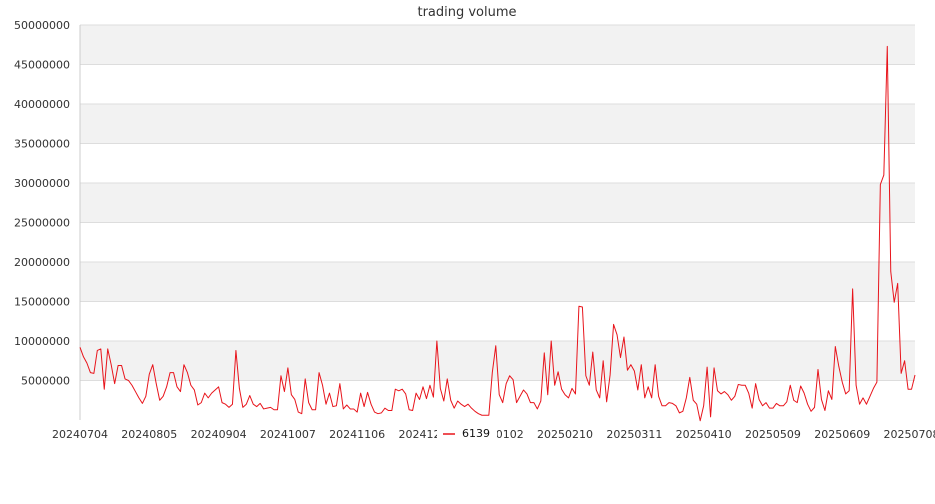  I want to click on x-tick-label: 20240904, so click(219, 434).